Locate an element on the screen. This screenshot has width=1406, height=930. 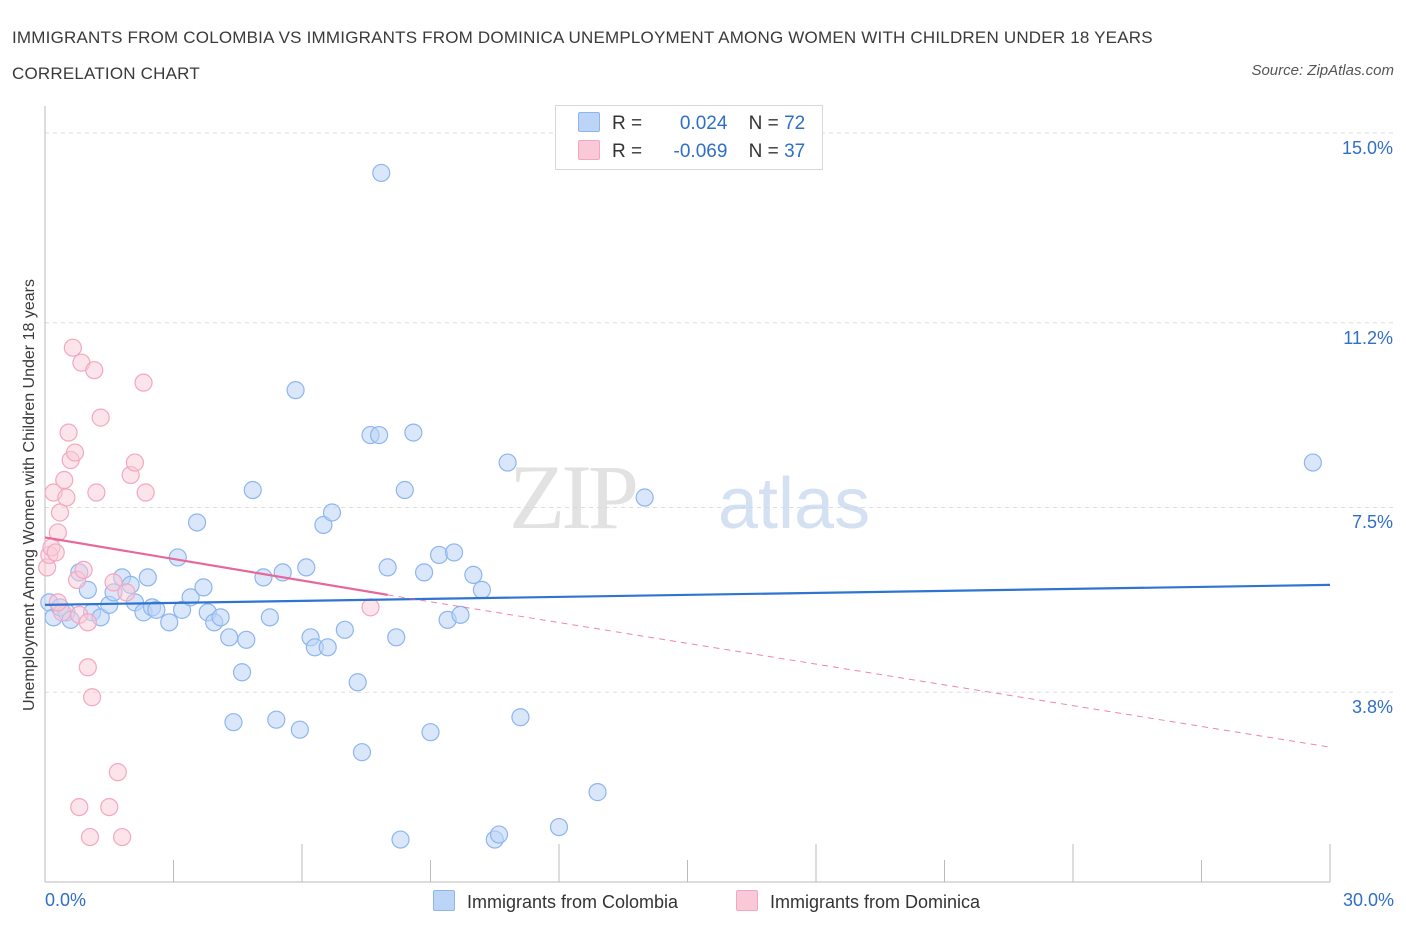
y-tick-label: 7.5% is located at coordinates (1372, 522).